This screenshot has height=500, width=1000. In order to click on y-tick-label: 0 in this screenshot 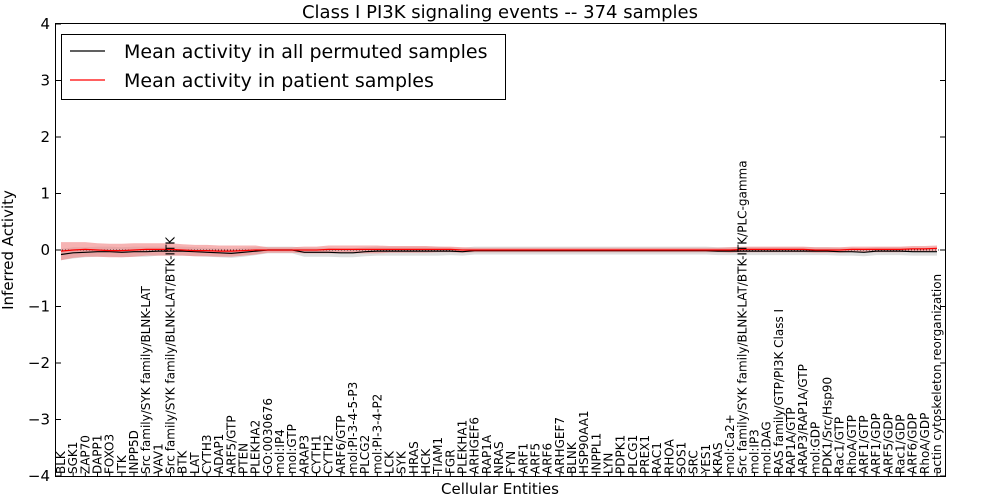, I will do `click(45, 250)`.